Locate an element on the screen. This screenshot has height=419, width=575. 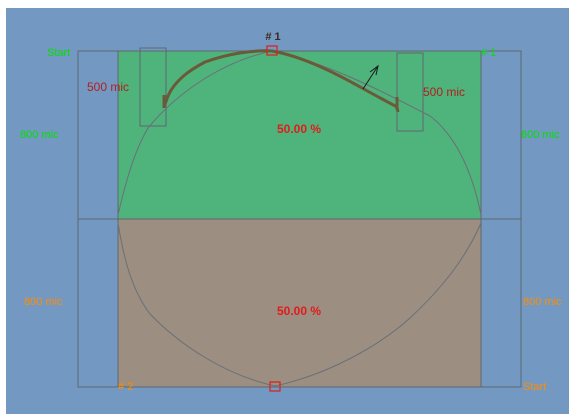
lower-percent-label: 50.00 % is located at coordinates (299, 311).